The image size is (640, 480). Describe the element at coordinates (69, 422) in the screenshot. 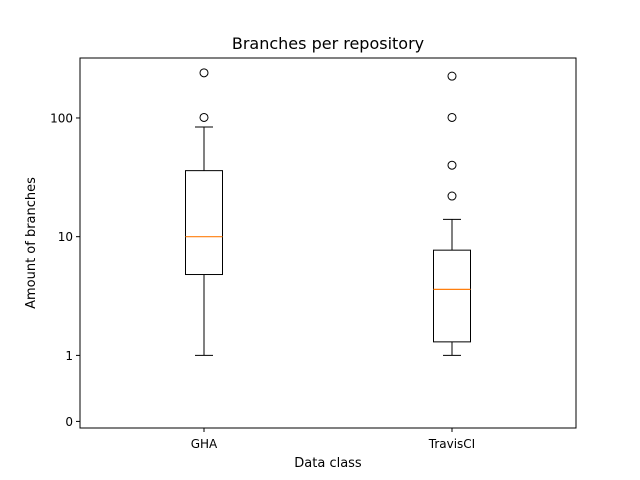

I see `y-tick-label: 0` at that location.